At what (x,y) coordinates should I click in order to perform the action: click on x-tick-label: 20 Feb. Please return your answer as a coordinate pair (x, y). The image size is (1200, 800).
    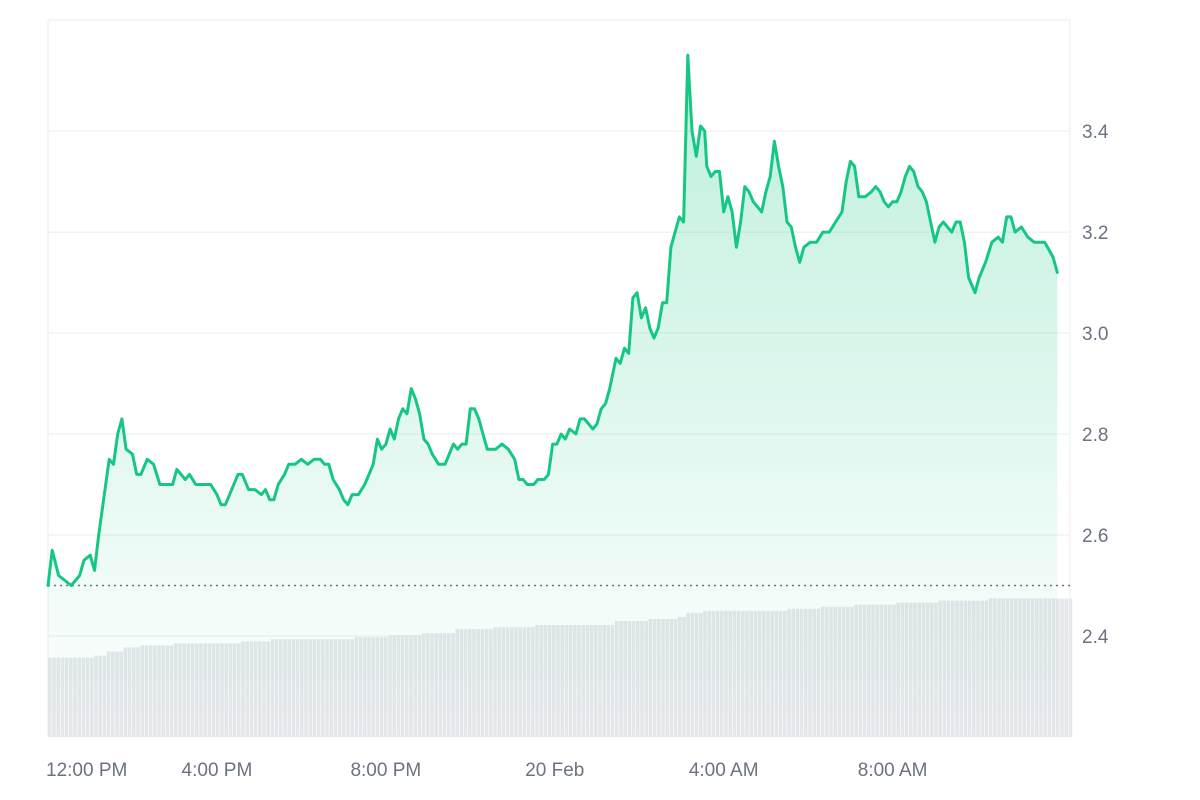
    Looking at the image, I should click on (554, 770).